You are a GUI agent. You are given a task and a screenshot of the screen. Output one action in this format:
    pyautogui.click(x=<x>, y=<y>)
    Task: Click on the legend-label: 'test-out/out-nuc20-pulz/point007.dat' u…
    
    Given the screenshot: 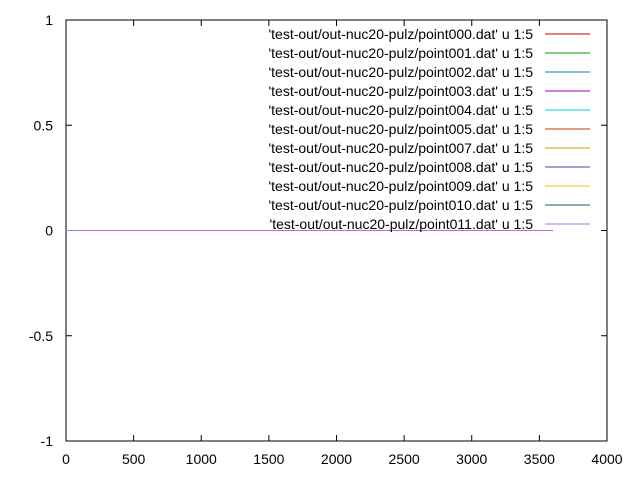 What is the action you would take?
    pyautogui.click(x=400, y=148)
    